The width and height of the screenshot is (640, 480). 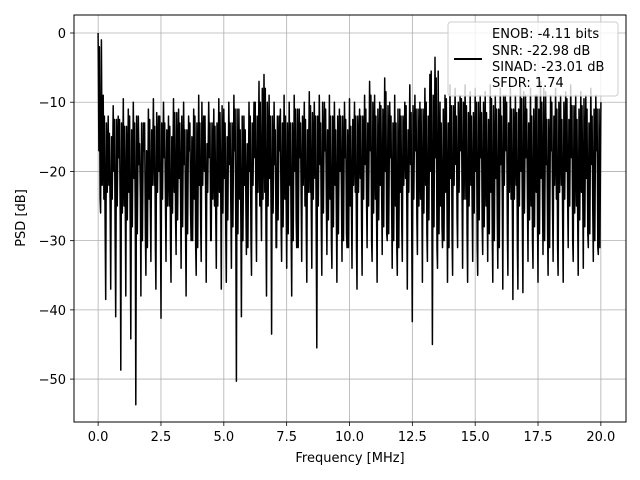 What do you see at coordinates (223, 437) in the screenshot?
I see `x-tick-label: 5.0` at bounding box center [223, 437].